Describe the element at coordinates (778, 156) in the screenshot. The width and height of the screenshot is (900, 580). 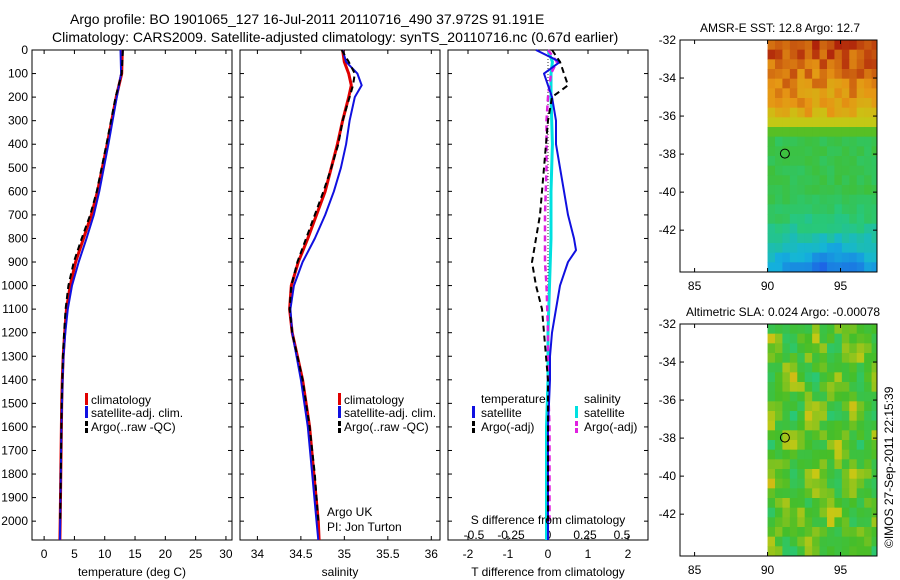
I see `sst-map-frame` at that location.